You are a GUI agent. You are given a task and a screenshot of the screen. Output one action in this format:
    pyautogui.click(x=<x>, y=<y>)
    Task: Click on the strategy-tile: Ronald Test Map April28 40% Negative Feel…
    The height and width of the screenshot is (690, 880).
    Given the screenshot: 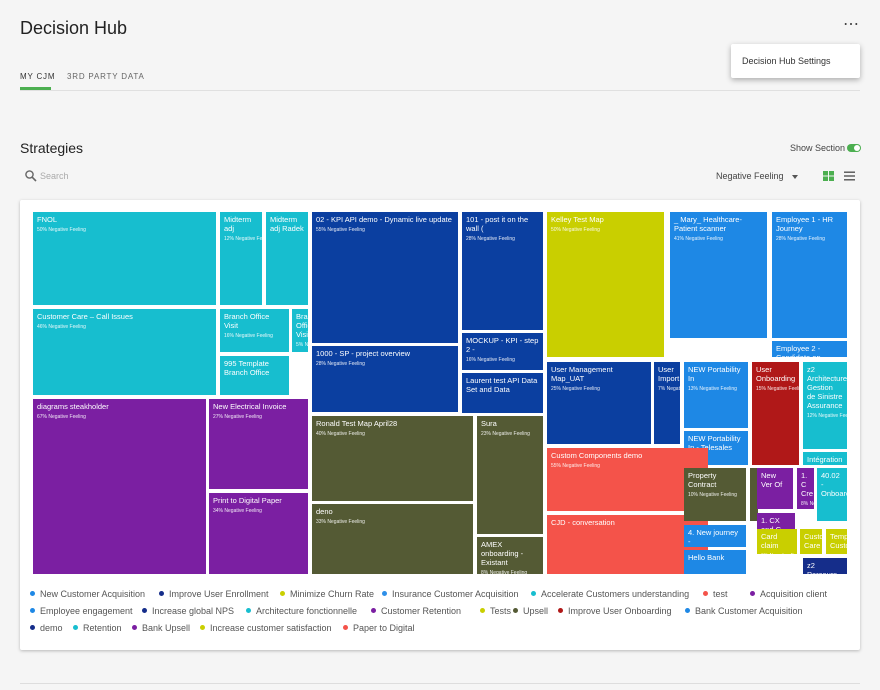 What is the action you would take?
    pyautogui.click(x=392, y=458)
    